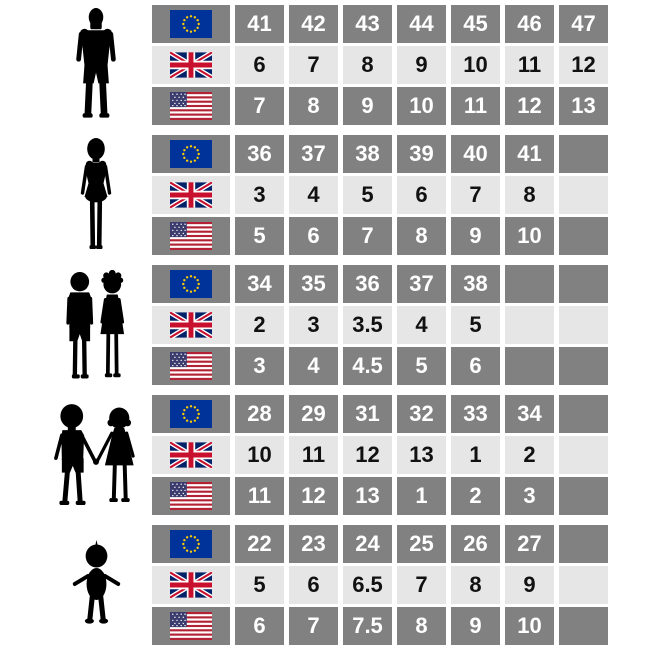  What do you see at coordinates (367, 236) in the screenshot?
I see `size-cell-woman-us-2: 7` at bounding box center [367, 236].